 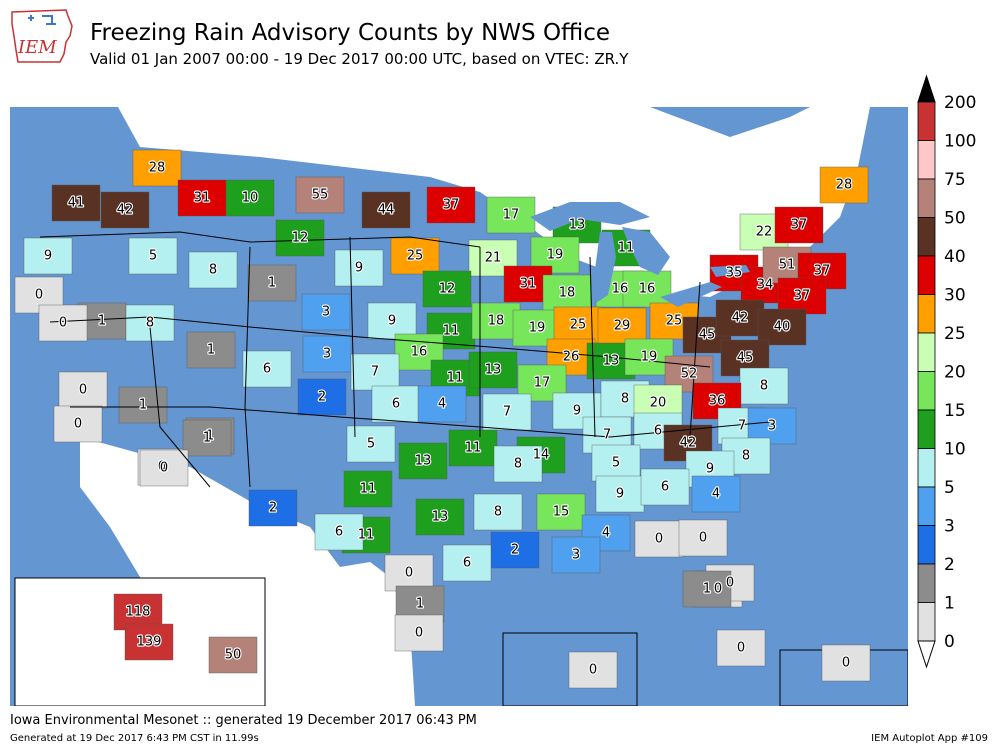 What do you see at coordinates (528, 284) in the screenshot?
I see `office-count-label: 31` at bounding box center [528, 284].